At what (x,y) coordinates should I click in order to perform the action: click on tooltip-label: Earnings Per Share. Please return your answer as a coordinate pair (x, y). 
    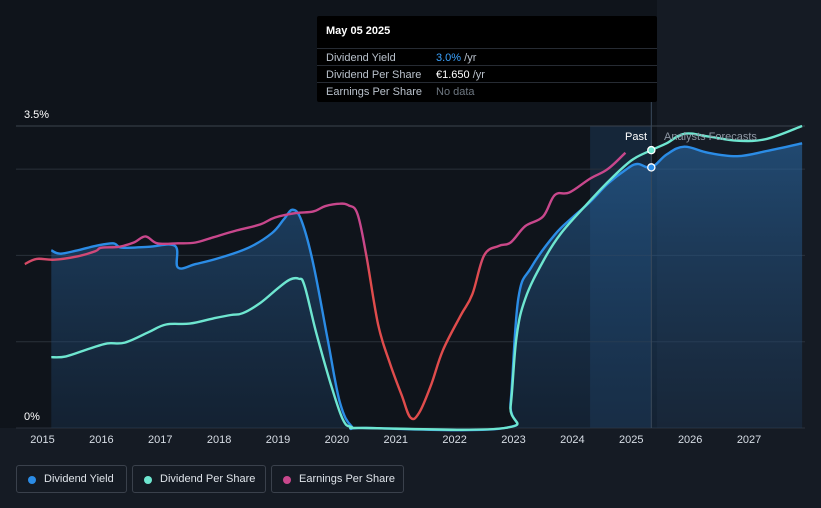
    Looking at the image, I should click on (374, 92).